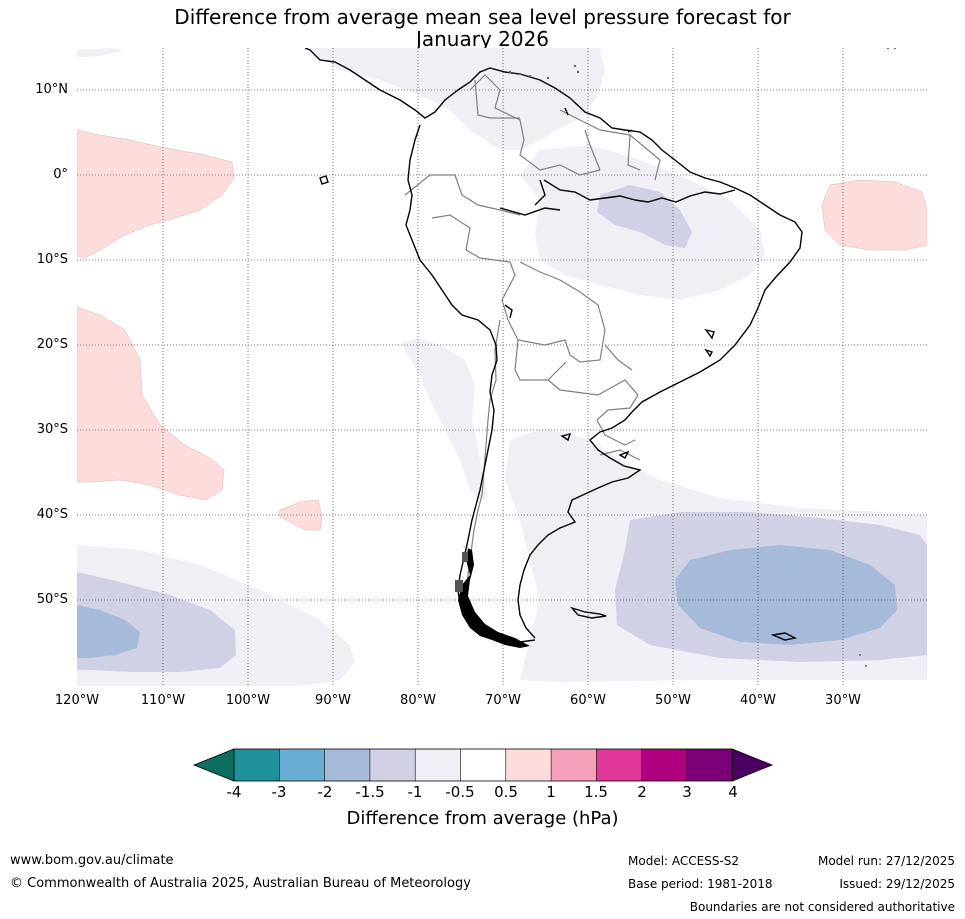  What do you see at coordinates (163, 700) in the screenshot?
I see `lon-label-110w: 110°W` at bounding box center [163, 700].